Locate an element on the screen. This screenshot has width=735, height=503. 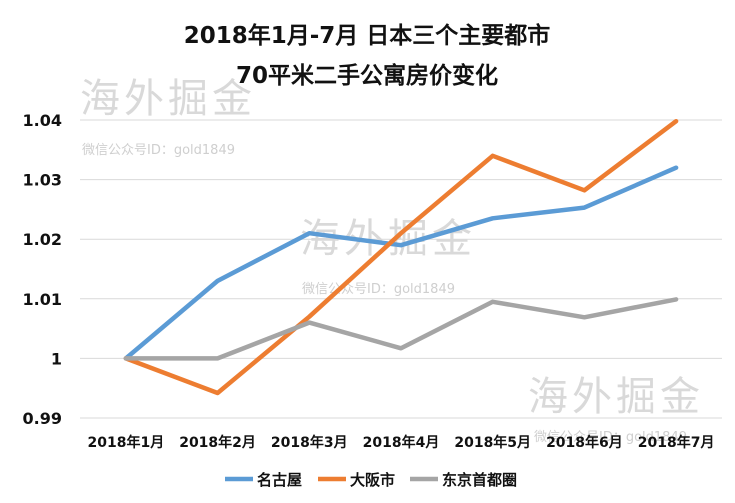
legend-label: 大阪市 is located at coordinates (372, 480).